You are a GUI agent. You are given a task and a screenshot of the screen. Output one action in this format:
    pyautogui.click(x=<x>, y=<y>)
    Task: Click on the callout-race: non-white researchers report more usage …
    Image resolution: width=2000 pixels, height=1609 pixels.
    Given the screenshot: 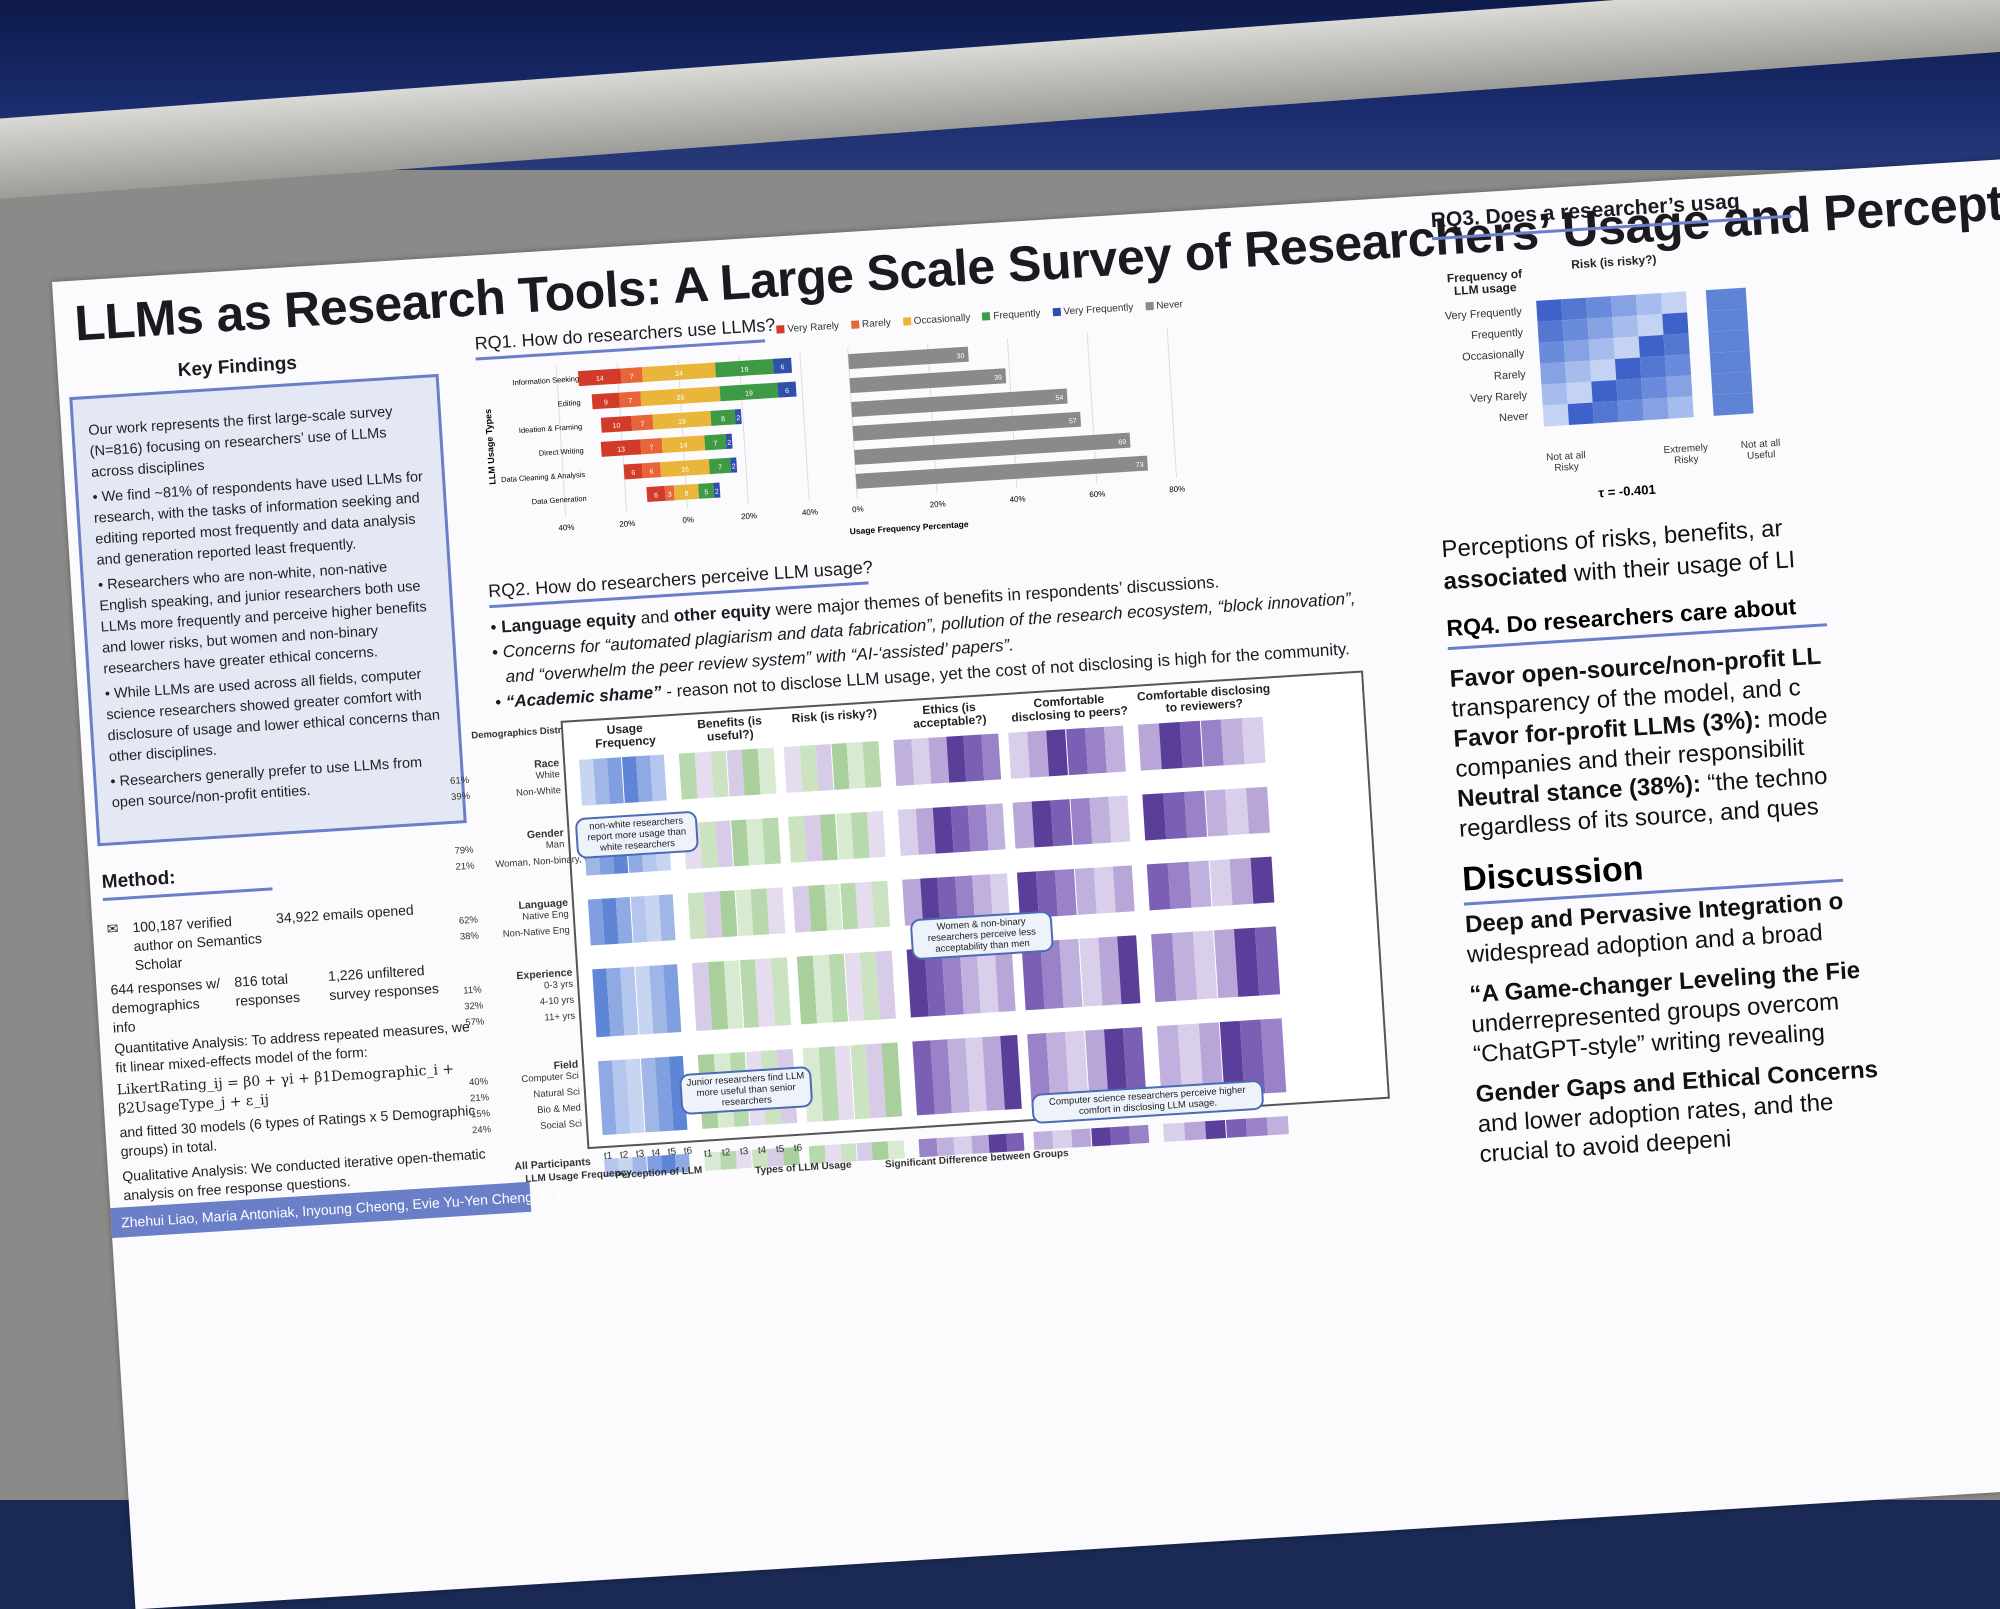 What is the action you would take?
    pyautogui.click(x=637, y=835)
    